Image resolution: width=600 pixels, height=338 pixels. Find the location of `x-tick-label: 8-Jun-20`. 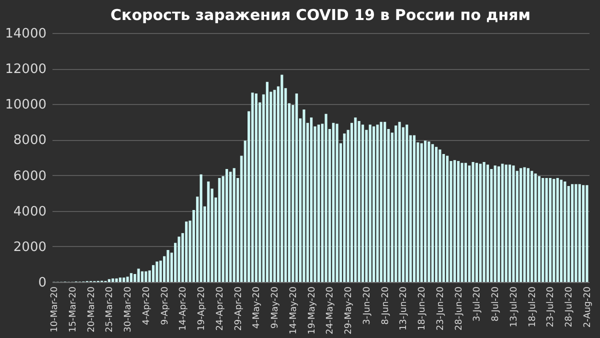

x-tick-label: 8-Jun-20 is located at coordinates (385, 305).